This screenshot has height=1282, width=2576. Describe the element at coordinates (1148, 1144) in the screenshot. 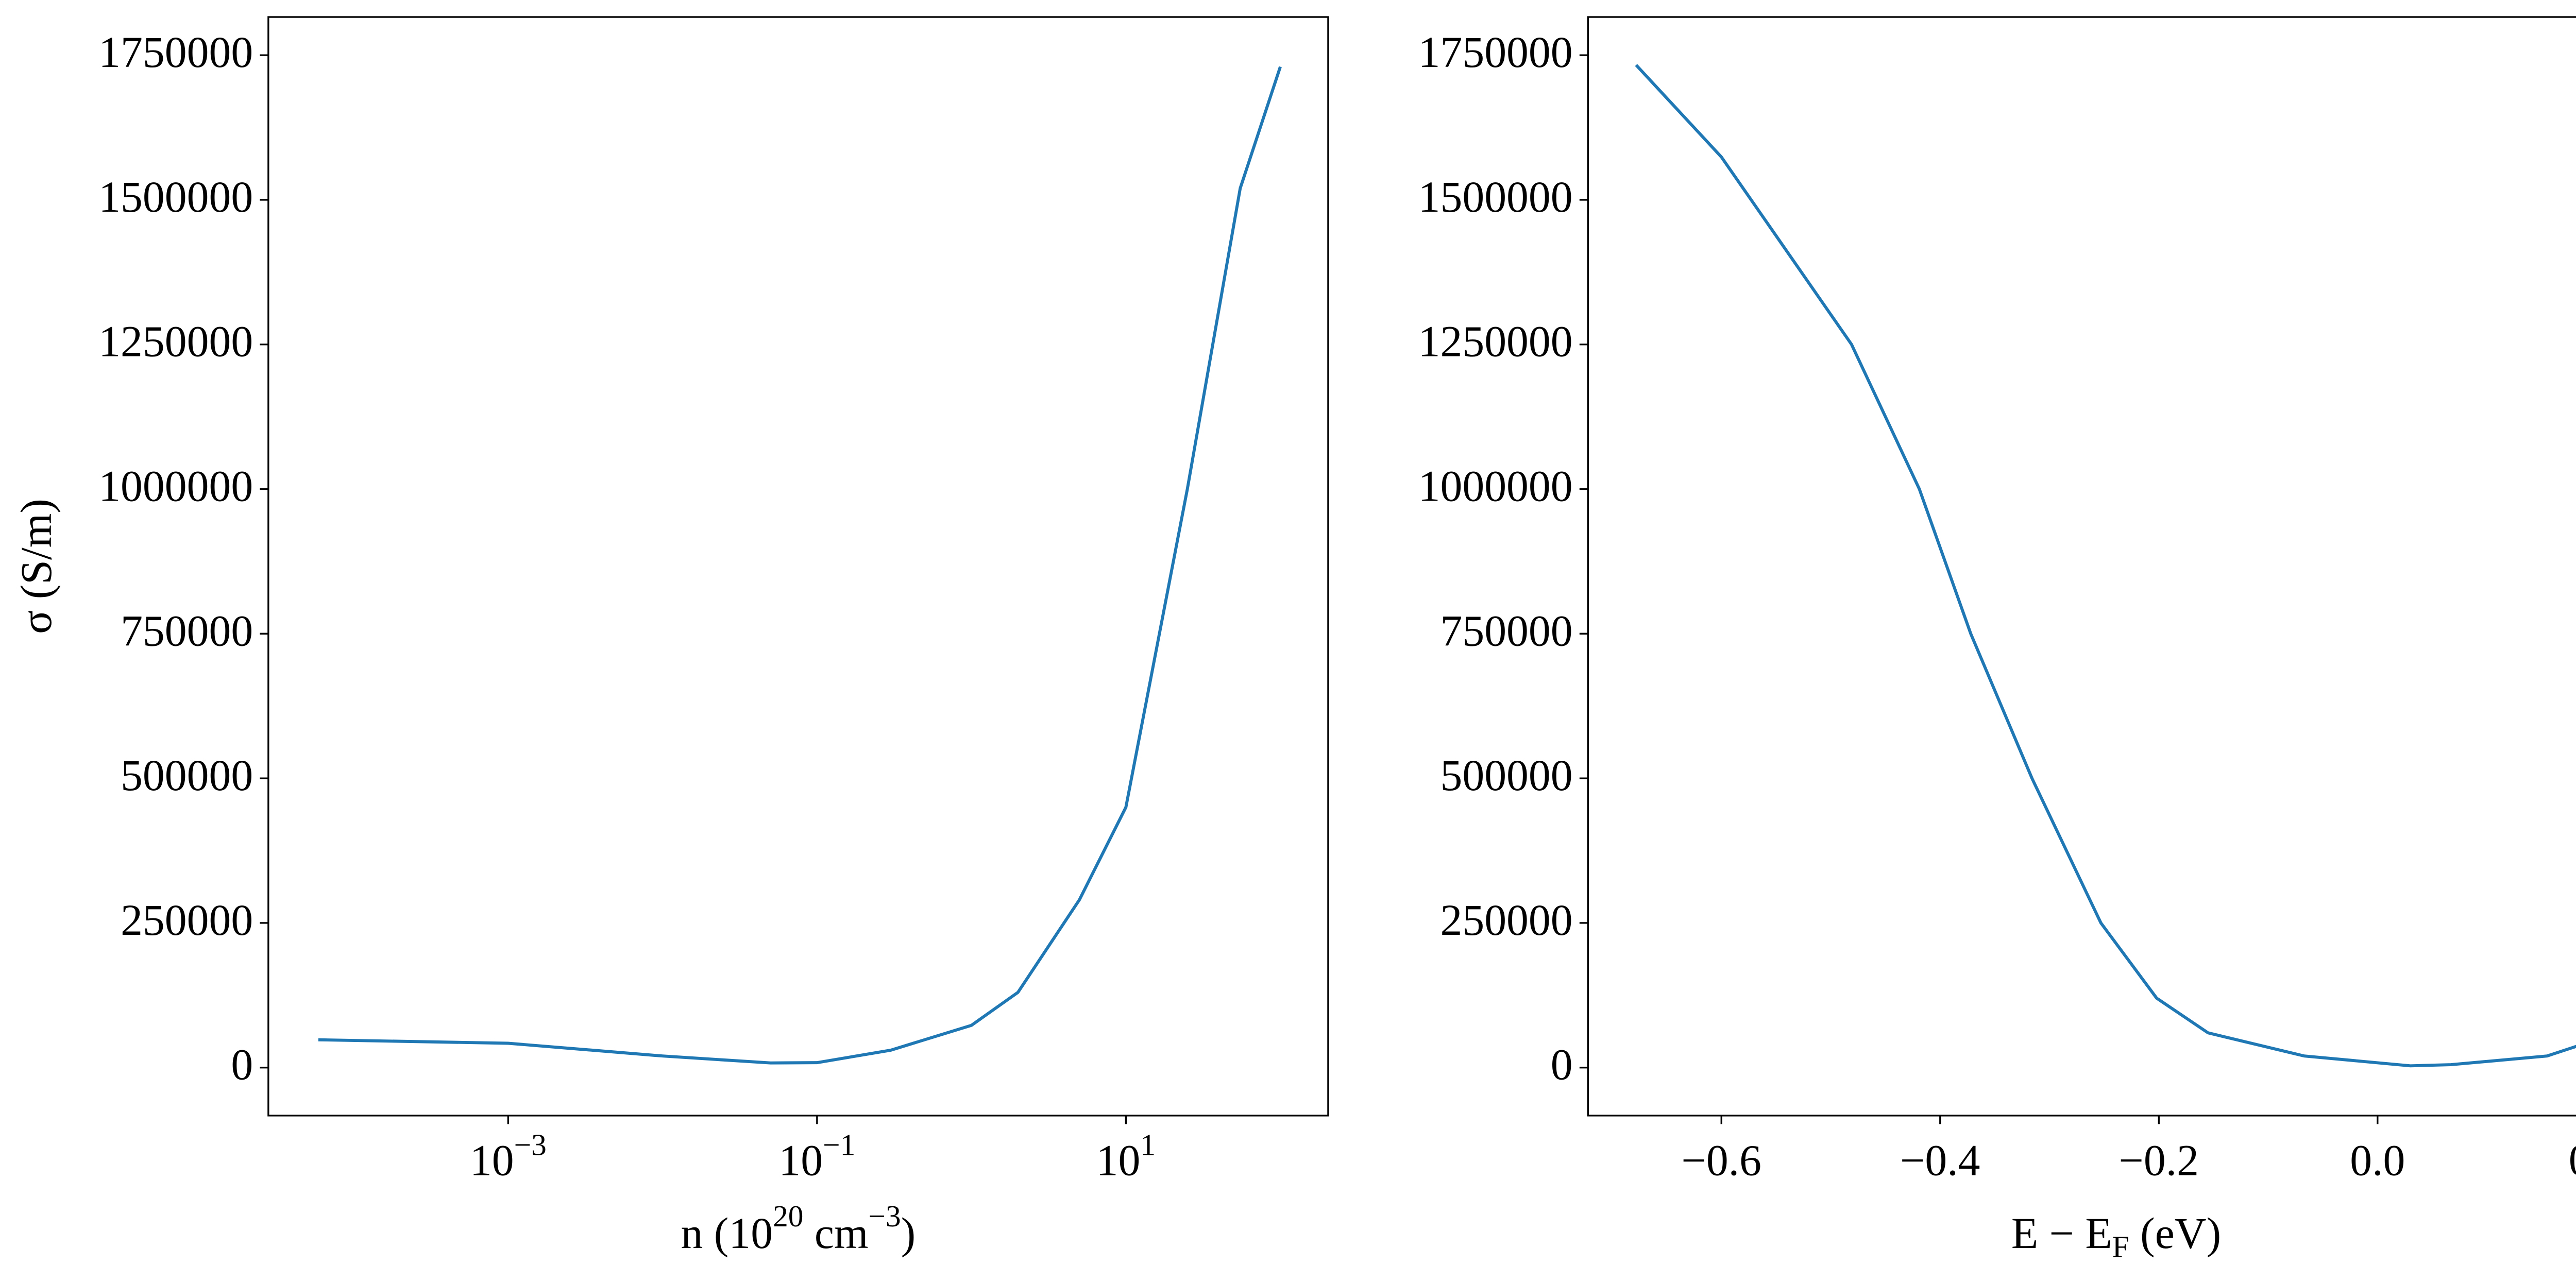

I see `tick-exponent: 1` at that location.